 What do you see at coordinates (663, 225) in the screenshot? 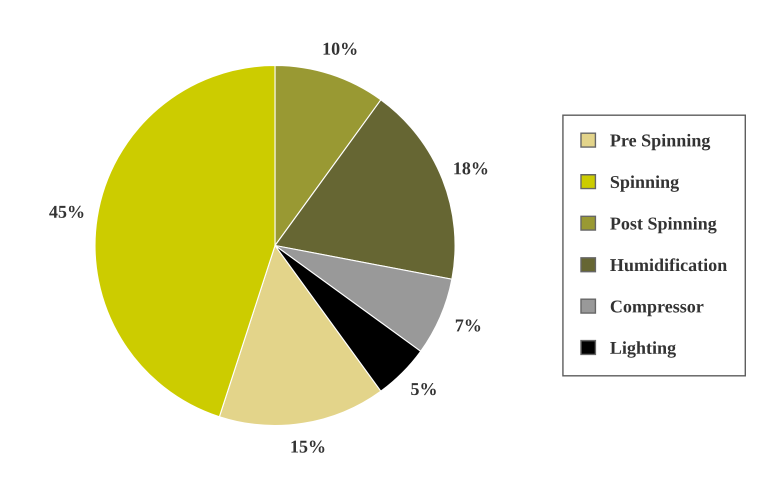
I see `legend-label: Post Spinning` at bounding box center [663, 225].